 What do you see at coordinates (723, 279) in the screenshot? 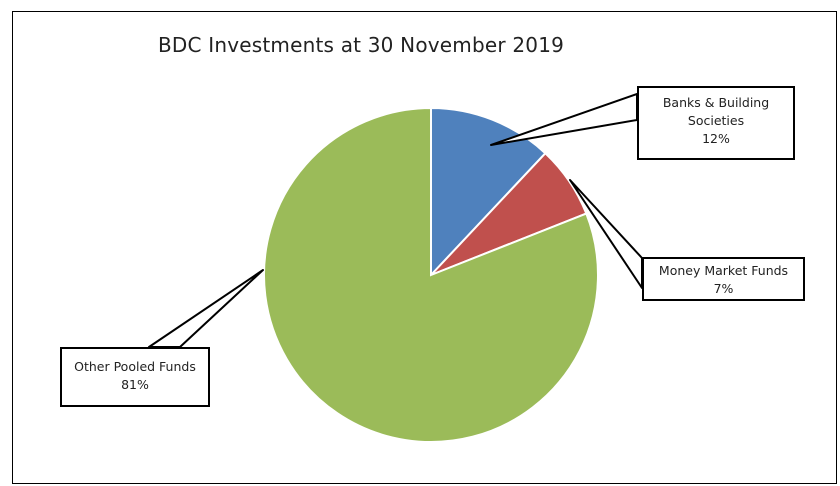
I see `data-label-money-market-funds: Money Market Funds 7%` at bounding box center [723, 279].